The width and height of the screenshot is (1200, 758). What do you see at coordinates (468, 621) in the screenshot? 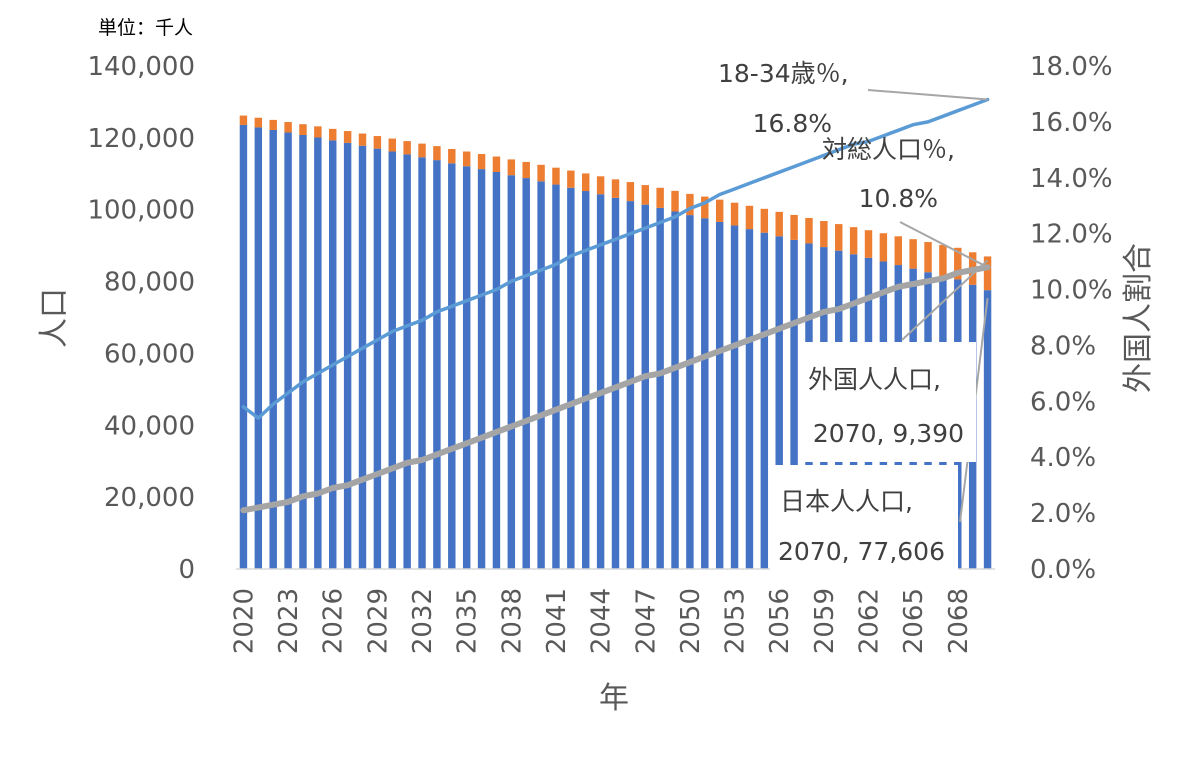
I see `x-tick-label: 2035` at bounding box center [468, 621].